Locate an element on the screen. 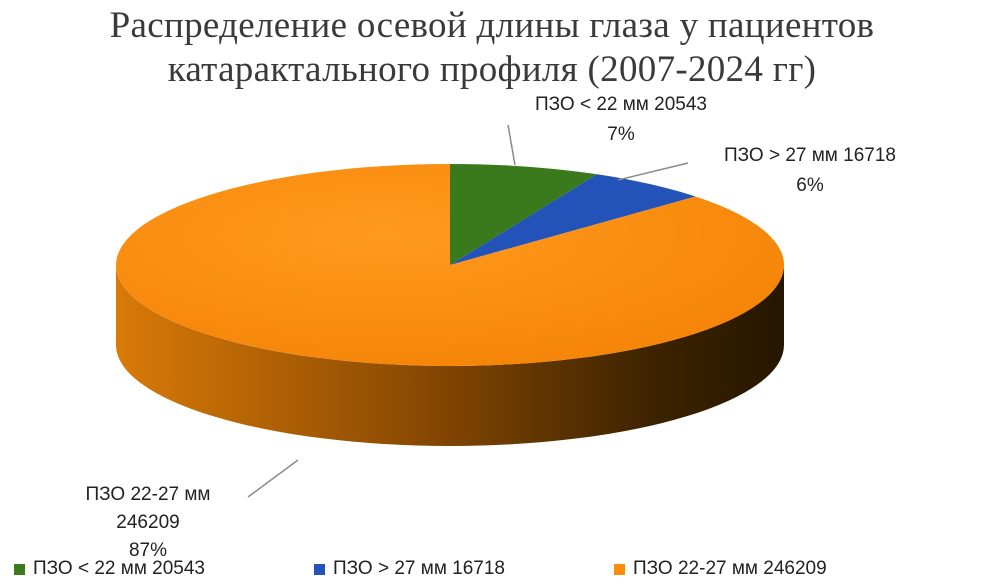 The height and width of the screenshot is (585, 984). legend-swatch-large-axial is located at coordinates (319, 569).